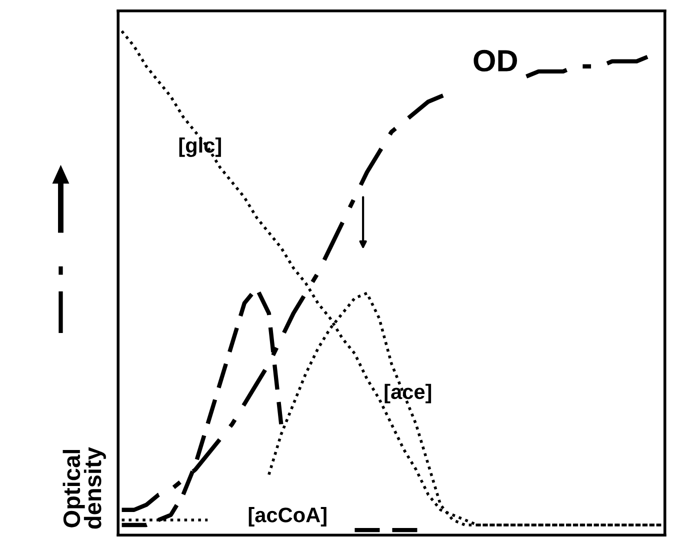 The width and height of the screenshot is (675, 546). I want to click on series-label: [acCoA], so click(287, 516).